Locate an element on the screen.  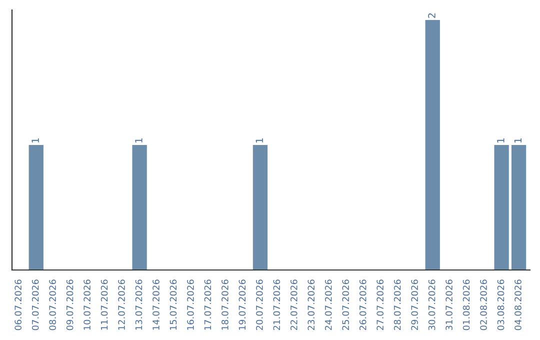
x-tick-label: 10.07.2026 is located at coordinates (87, 305).